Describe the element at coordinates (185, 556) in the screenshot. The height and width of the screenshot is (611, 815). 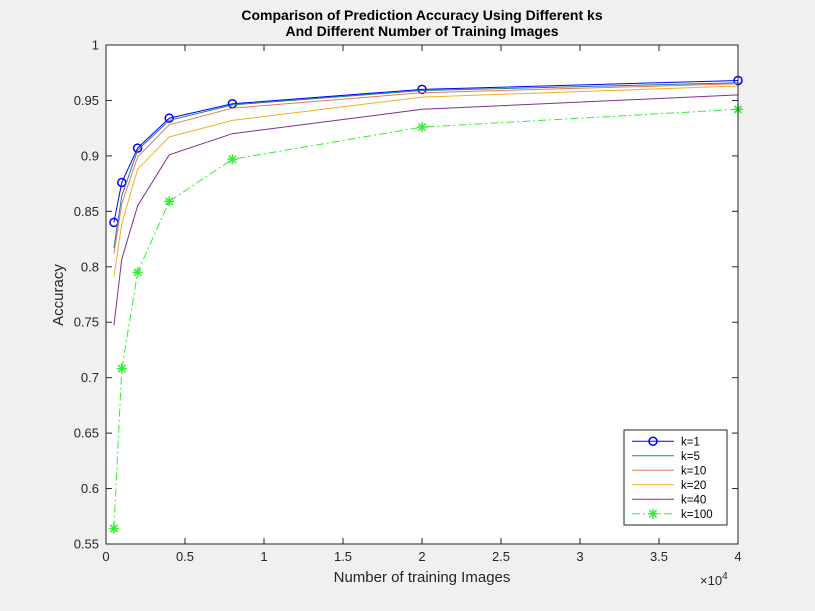
I see `x-tick-label: 0.5` at that location.